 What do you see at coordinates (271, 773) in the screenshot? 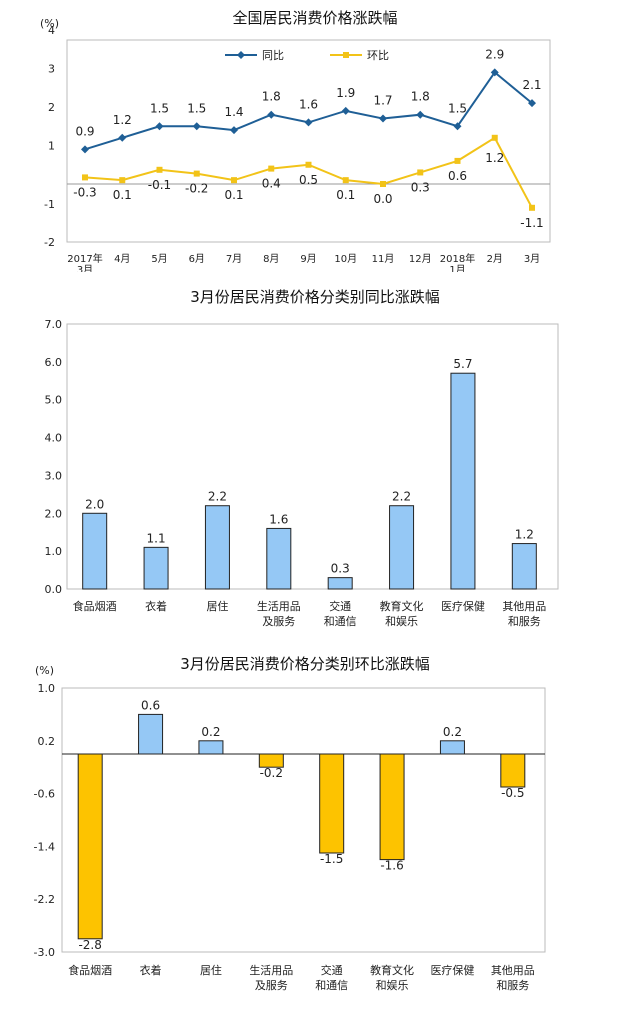
I see `data-label: -0.2` at bounding box center [271, 773].